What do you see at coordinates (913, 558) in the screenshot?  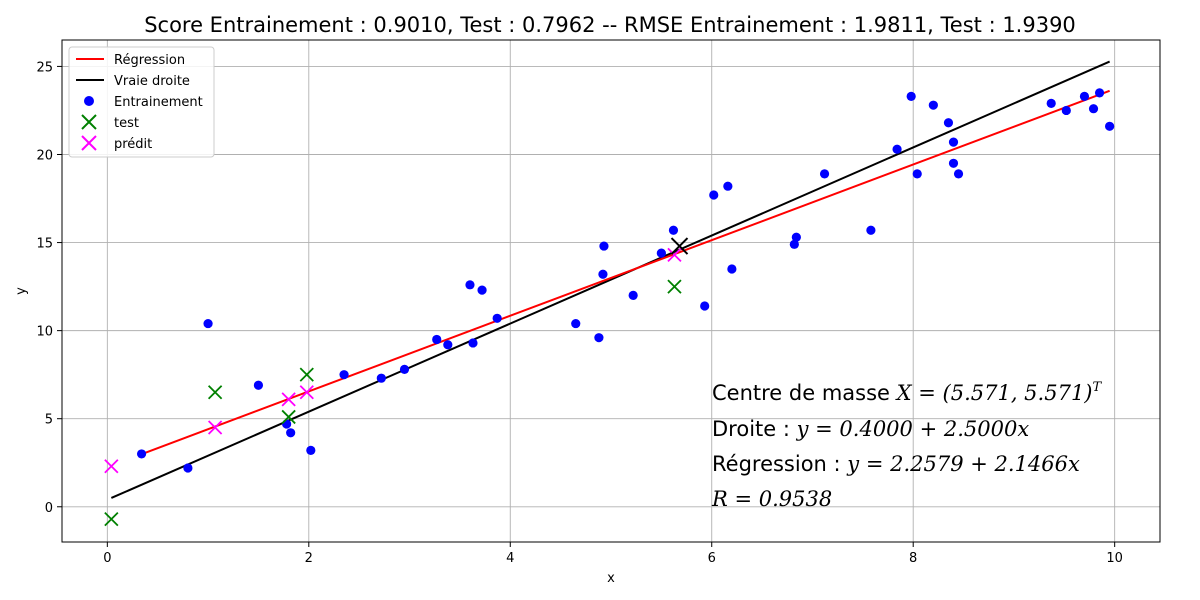 I see `x-tick-label: 8` at bounding box center [913, 558].